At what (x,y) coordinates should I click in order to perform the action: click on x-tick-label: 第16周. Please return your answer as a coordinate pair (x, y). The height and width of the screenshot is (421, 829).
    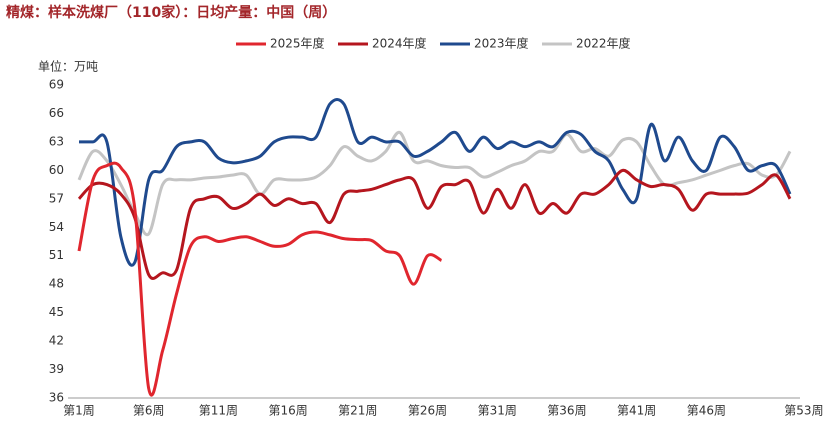
    Looking at the image, I should click on (287, 411).